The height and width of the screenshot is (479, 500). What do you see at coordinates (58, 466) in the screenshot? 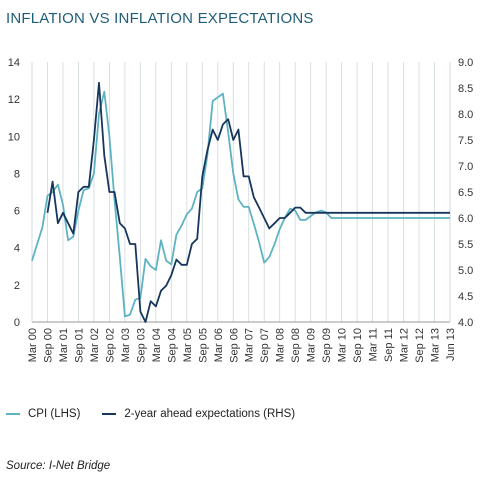
I see `source-note: Source: I-Net Bridge` at bounding box center [58, 466].